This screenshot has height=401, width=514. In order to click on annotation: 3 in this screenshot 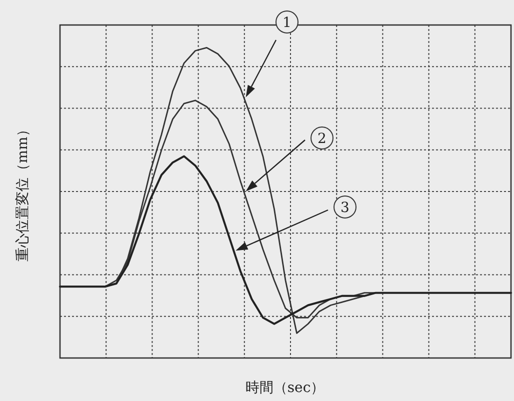, I will do `click(345, 208)`.